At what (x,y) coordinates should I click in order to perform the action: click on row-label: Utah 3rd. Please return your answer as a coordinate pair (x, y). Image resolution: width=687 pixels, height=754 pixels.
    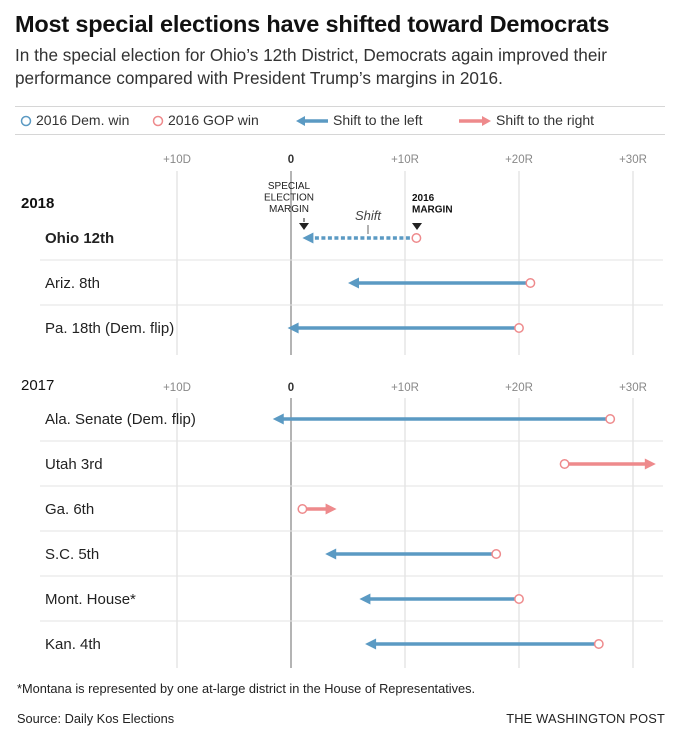
    Looking at the image, I should click on (74, 464).